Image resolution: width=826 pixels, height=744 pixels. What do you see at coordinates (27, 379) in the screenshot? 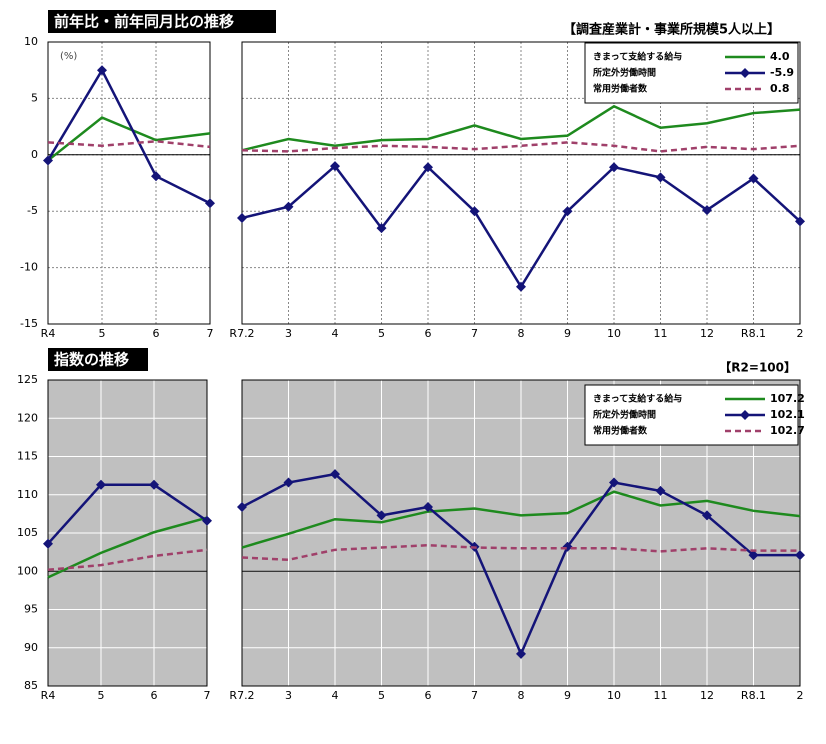
I see `y-tick-label: 125` at bounding box center [27, 379].